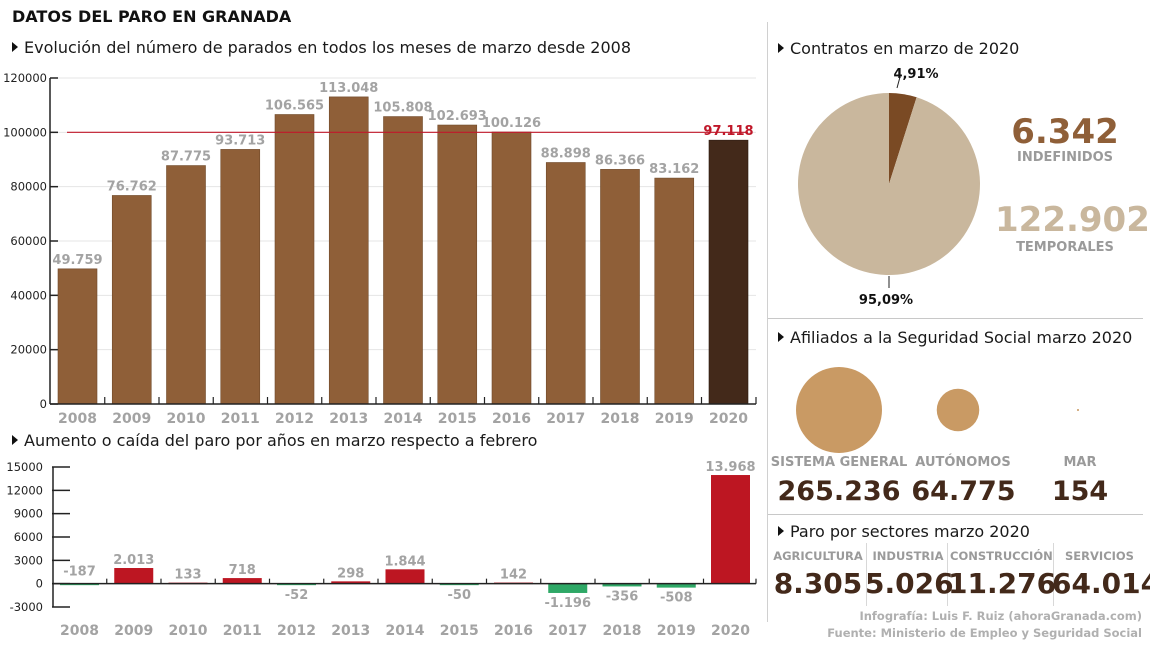 The width and height of the screenshot is (1150, 646). Describe the element at coordinates (905, 48) in the screenshot. I see `contratos-title-text: Contratos en marzo de 2020` at that location.